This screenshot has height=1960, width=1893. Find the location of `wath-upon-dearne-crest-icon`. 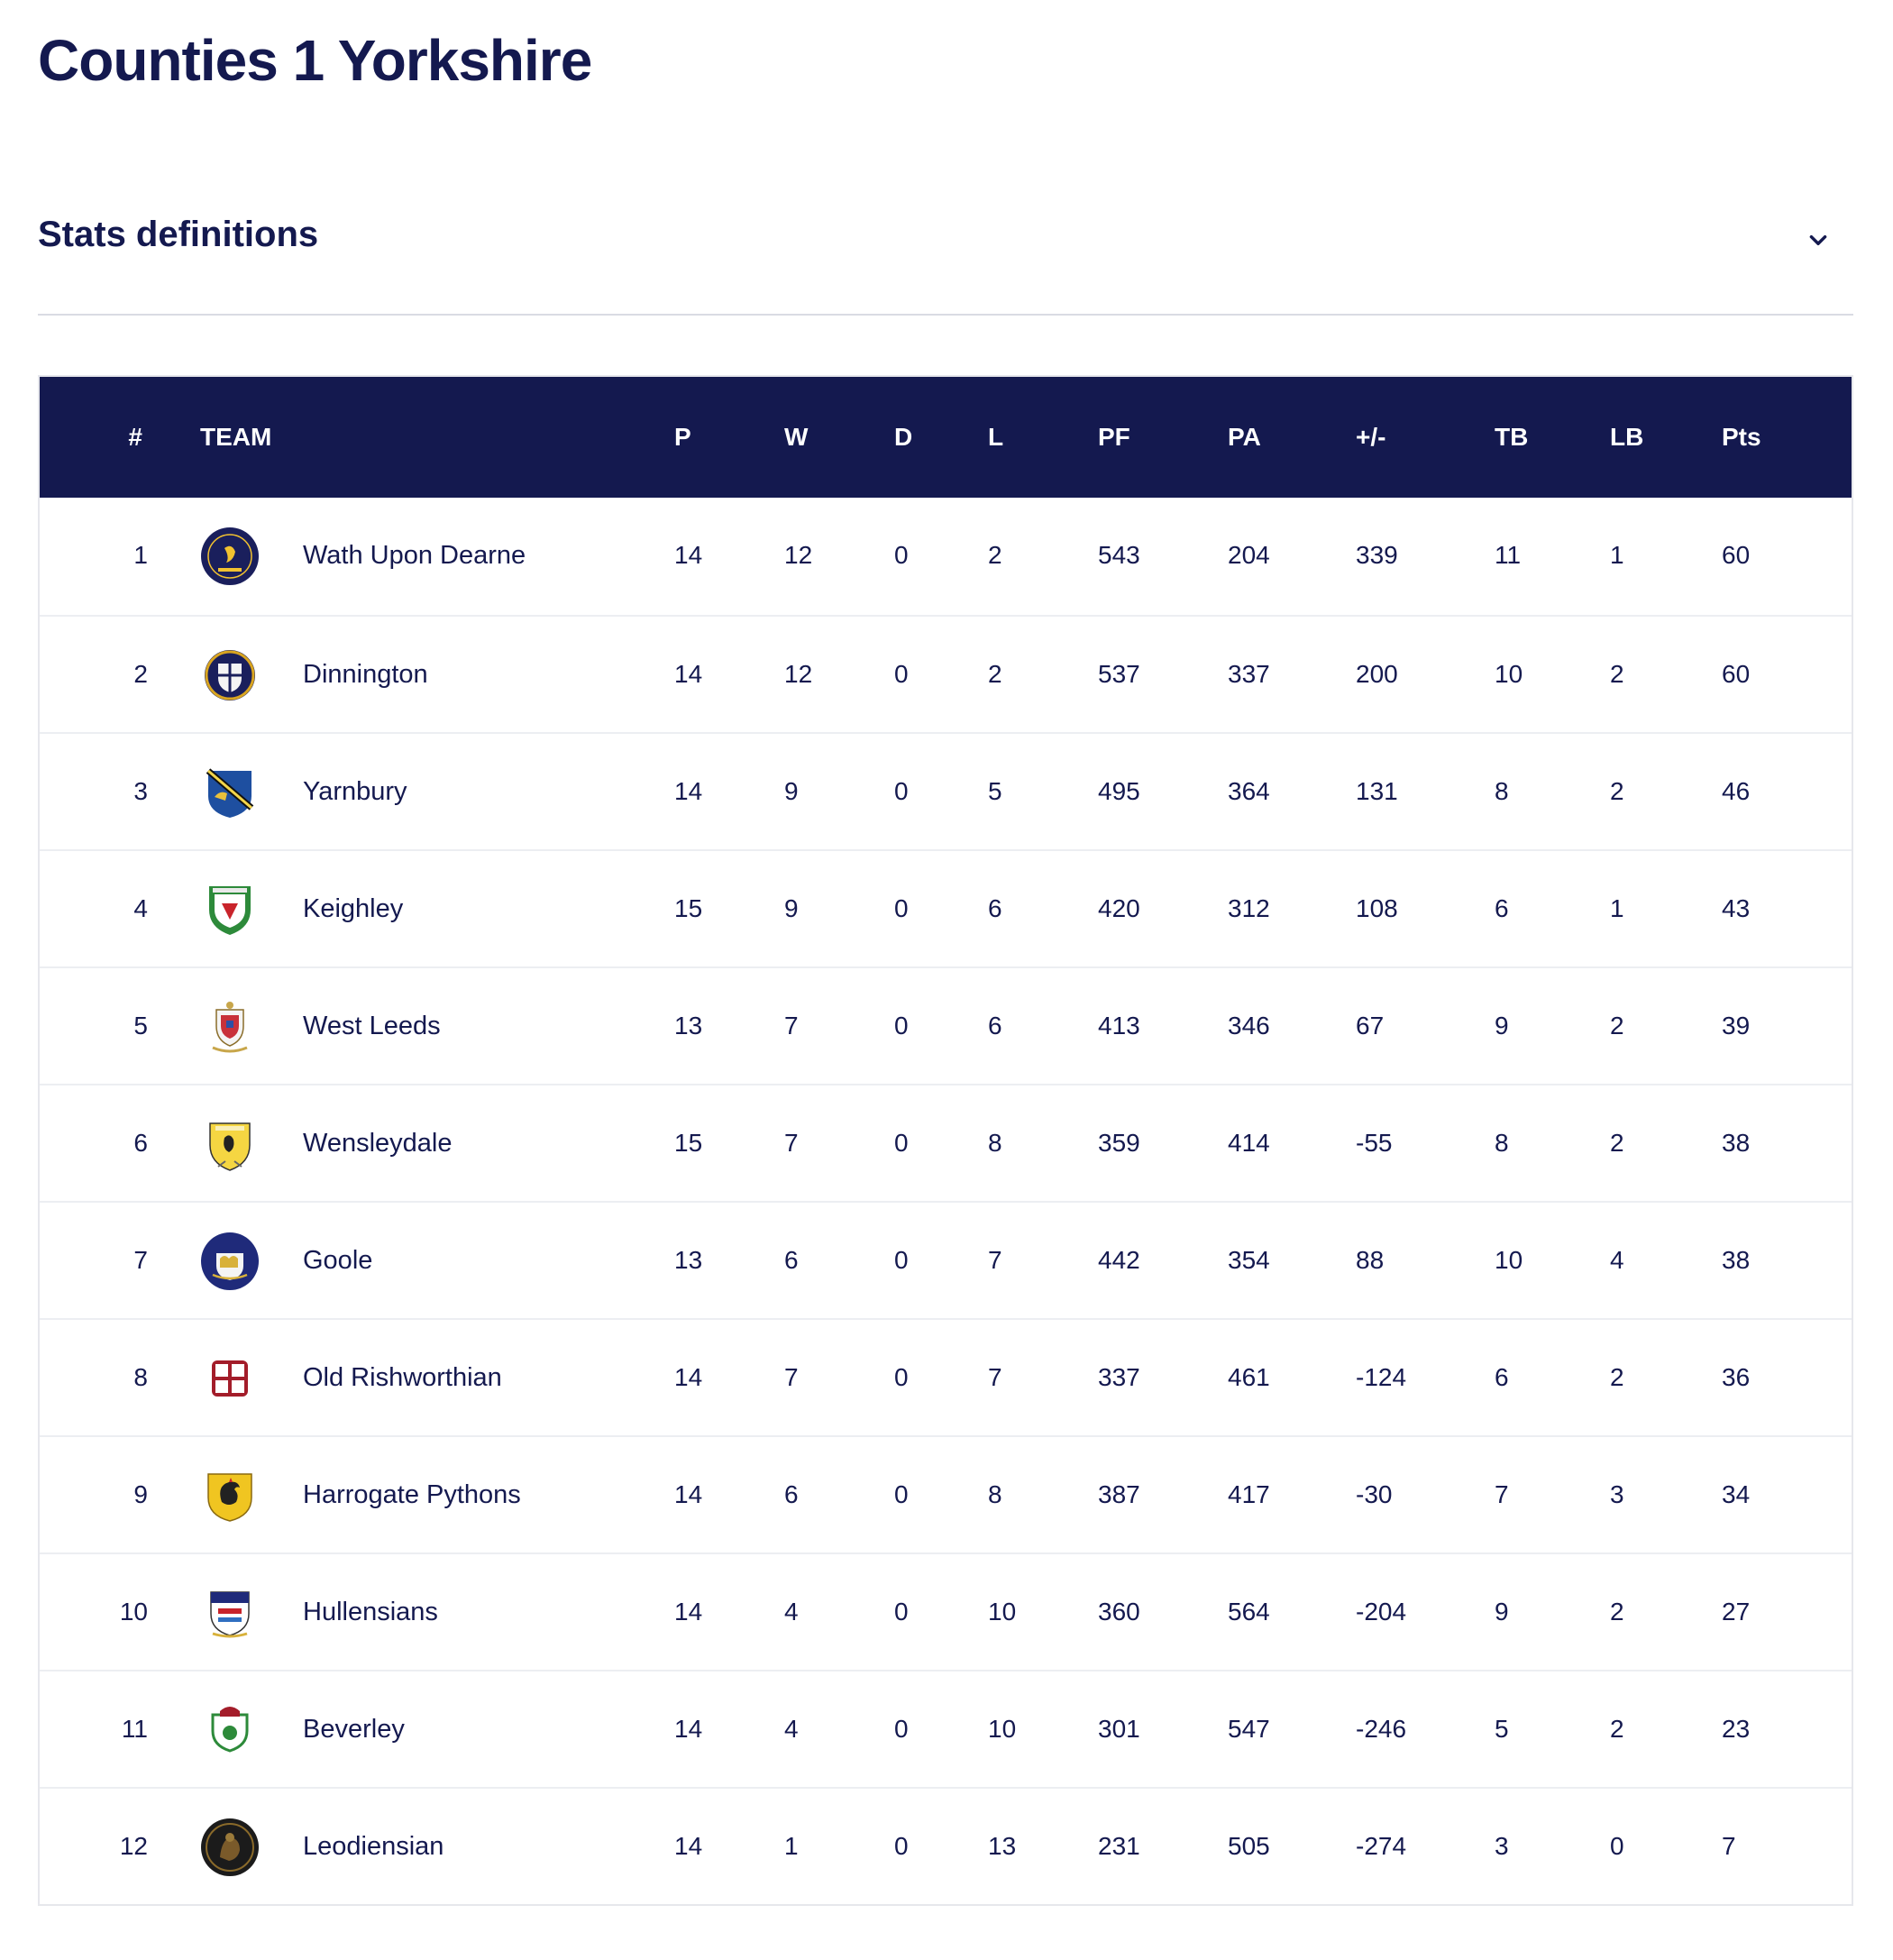

wath-upon-dearne-crest-icon is located at coordinates (230, 557).